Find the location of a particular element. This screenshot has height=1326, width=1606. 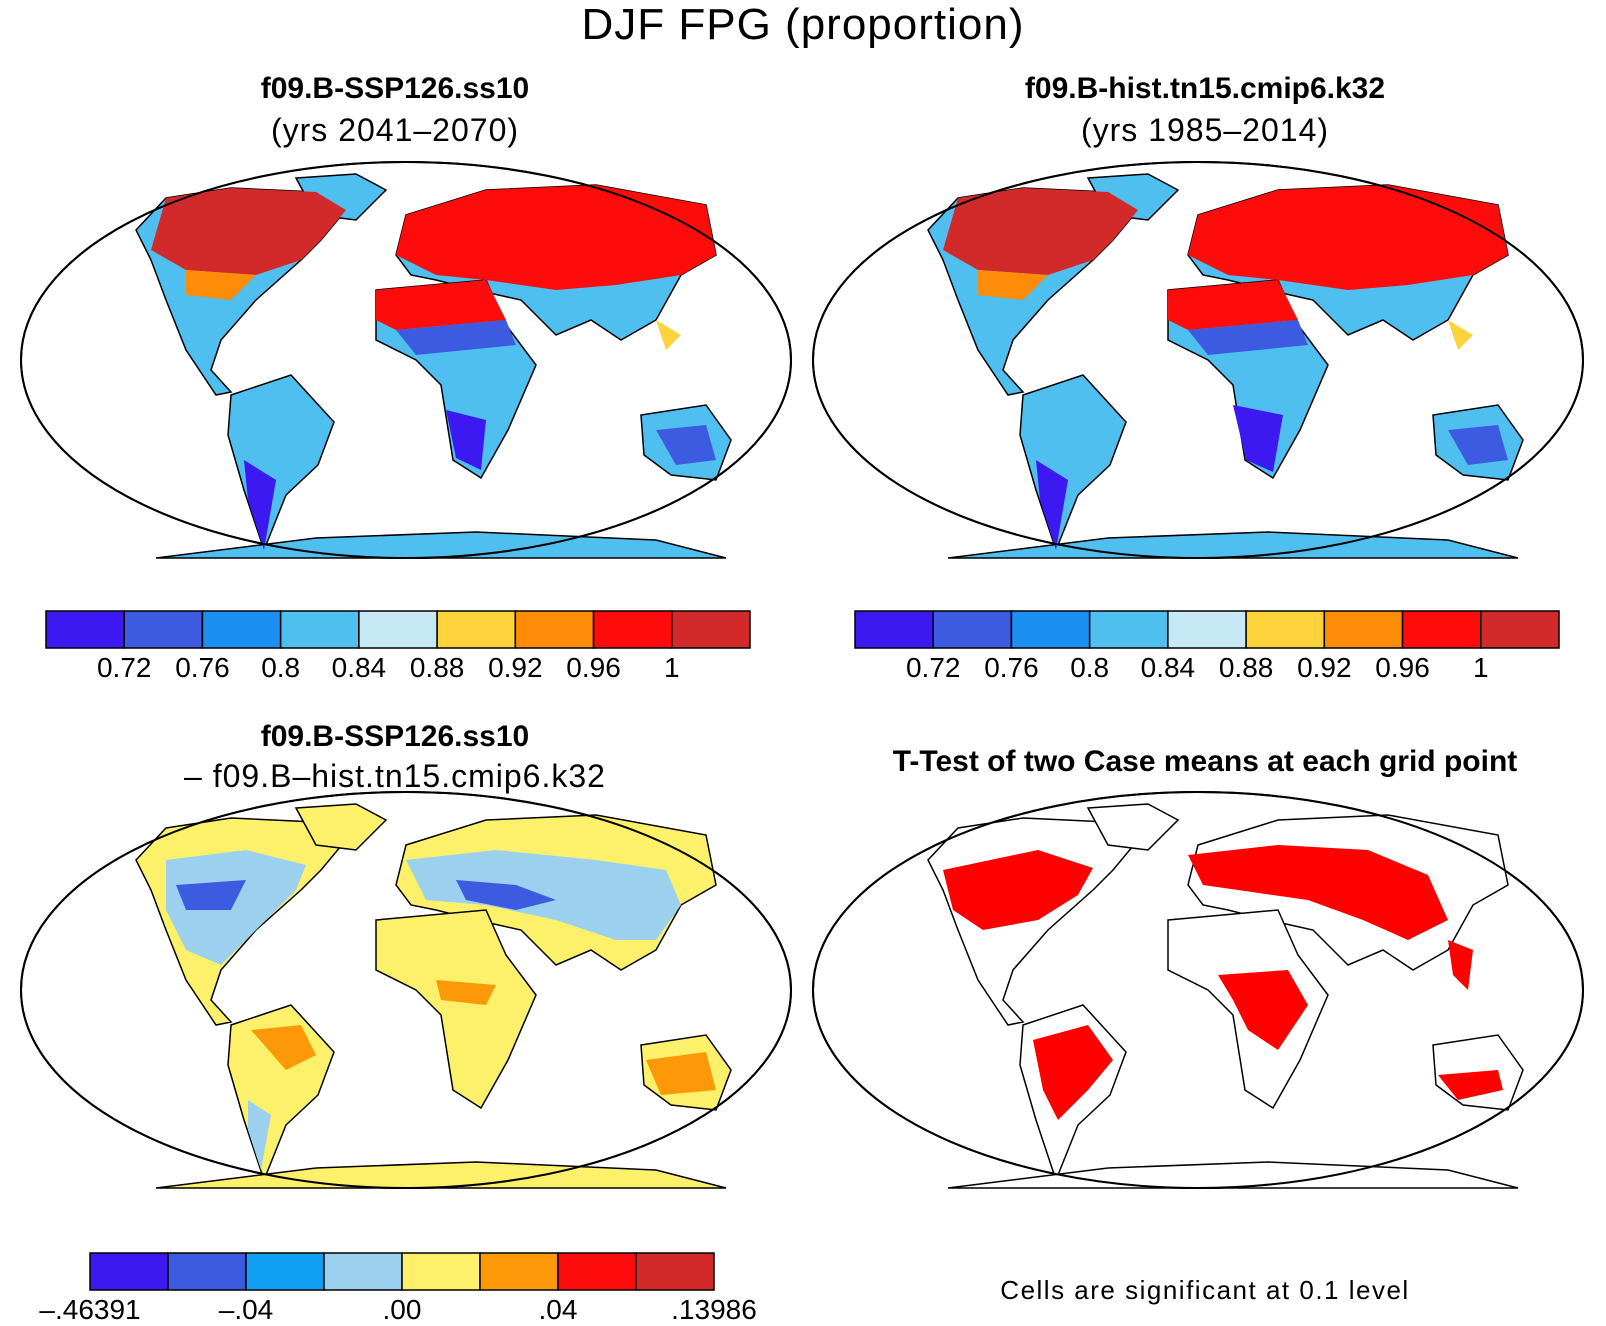

panel-tl-subtitle: (yrs 2041–2070) is located at coordinates (395, 130).